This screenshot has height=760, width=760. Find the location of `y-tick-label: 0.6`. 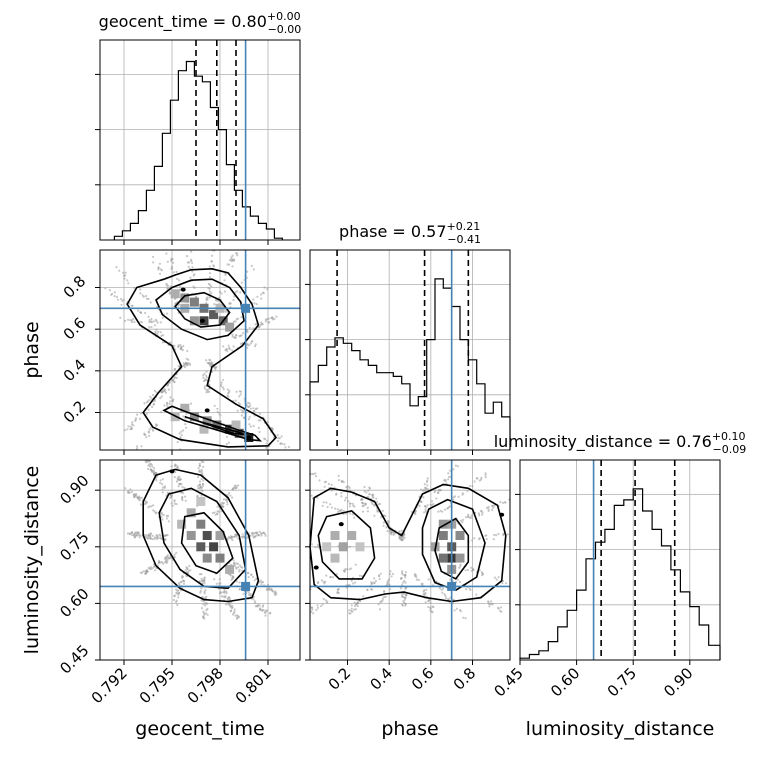

y-tick-label: 0.6 is located at coordinates (75, 329).